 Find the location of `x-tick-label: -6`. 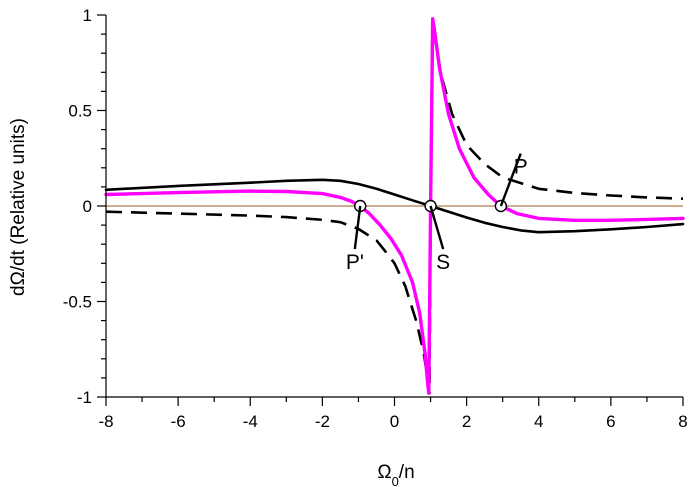

x-tick-label: -6 is located at coordinates (178, 421).